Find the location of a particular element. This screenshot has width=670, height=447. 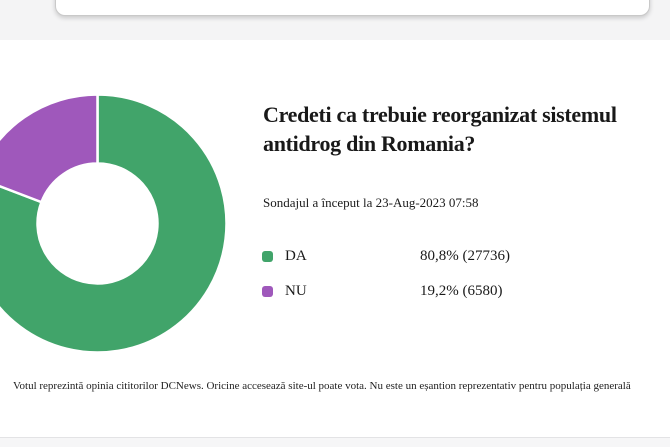

legend-value-nu: 19,2% (6580) is located at coordinates (461, 290).